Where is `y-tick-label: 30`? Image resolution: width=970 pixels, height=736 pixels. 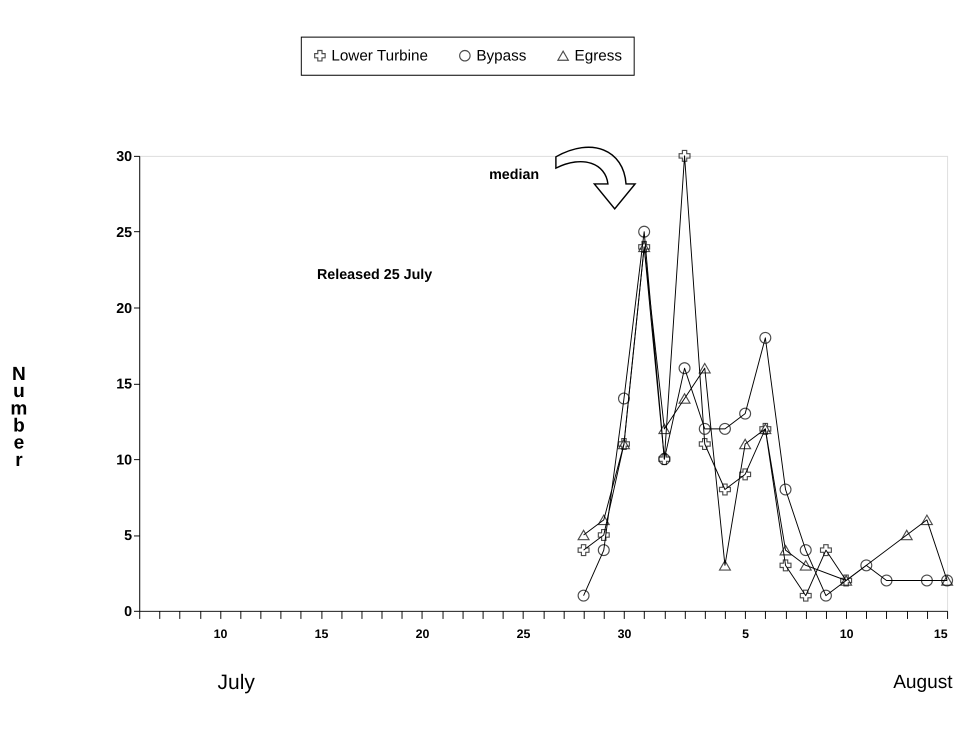 y-tick-label: 30 is located at coordinates (124, 157).